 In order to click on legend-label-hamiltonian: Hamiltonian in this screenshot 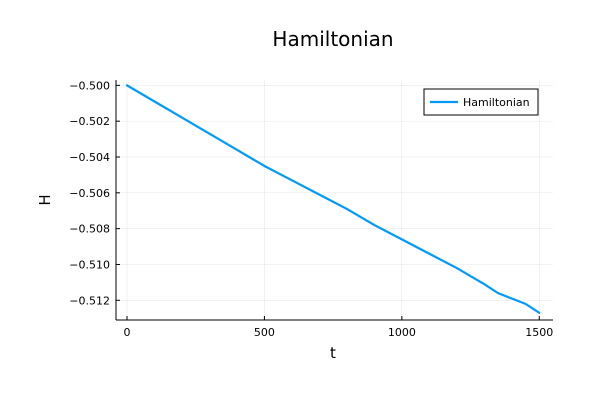, I will do `click(496, 102)`.